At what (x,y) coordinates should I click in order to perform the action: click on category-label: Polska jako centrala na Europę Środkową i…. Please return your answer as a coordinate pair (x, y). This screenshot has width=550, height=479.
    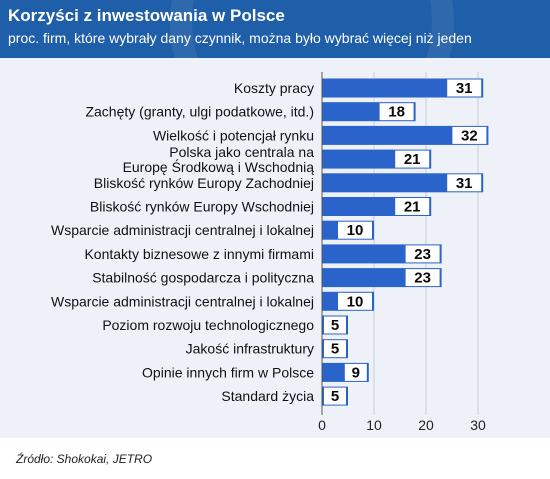
    Looking at the image, I should click on (219, 159).